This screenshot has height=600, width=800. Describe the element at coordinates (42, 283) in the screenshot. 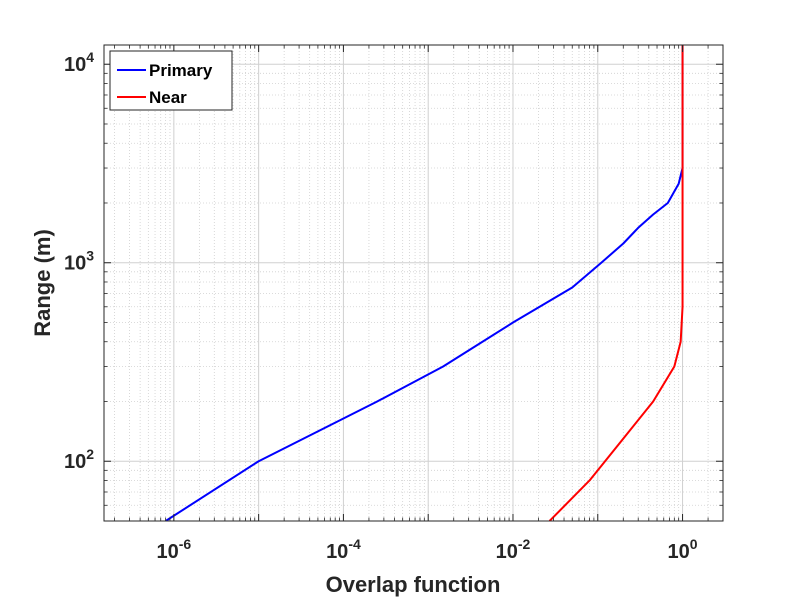

I see `y-axis-title: Range (m)` at that location.